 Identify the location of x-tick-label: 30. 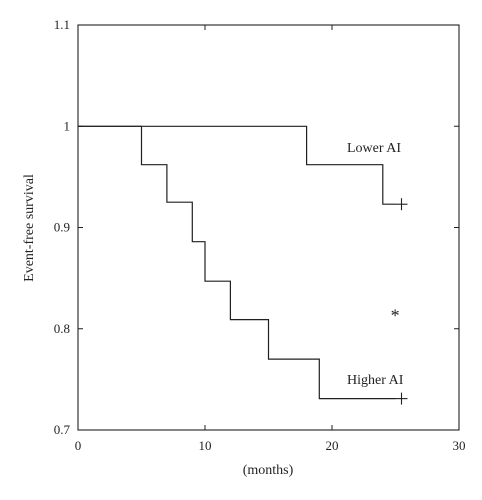
(459, 445).